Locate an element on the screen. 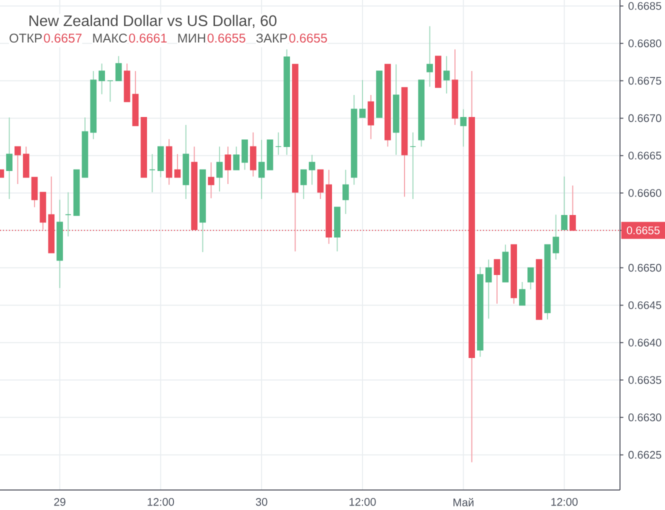 The image size is (665, 510). annotation: 0.6657 is located at coordinates (63, 38).